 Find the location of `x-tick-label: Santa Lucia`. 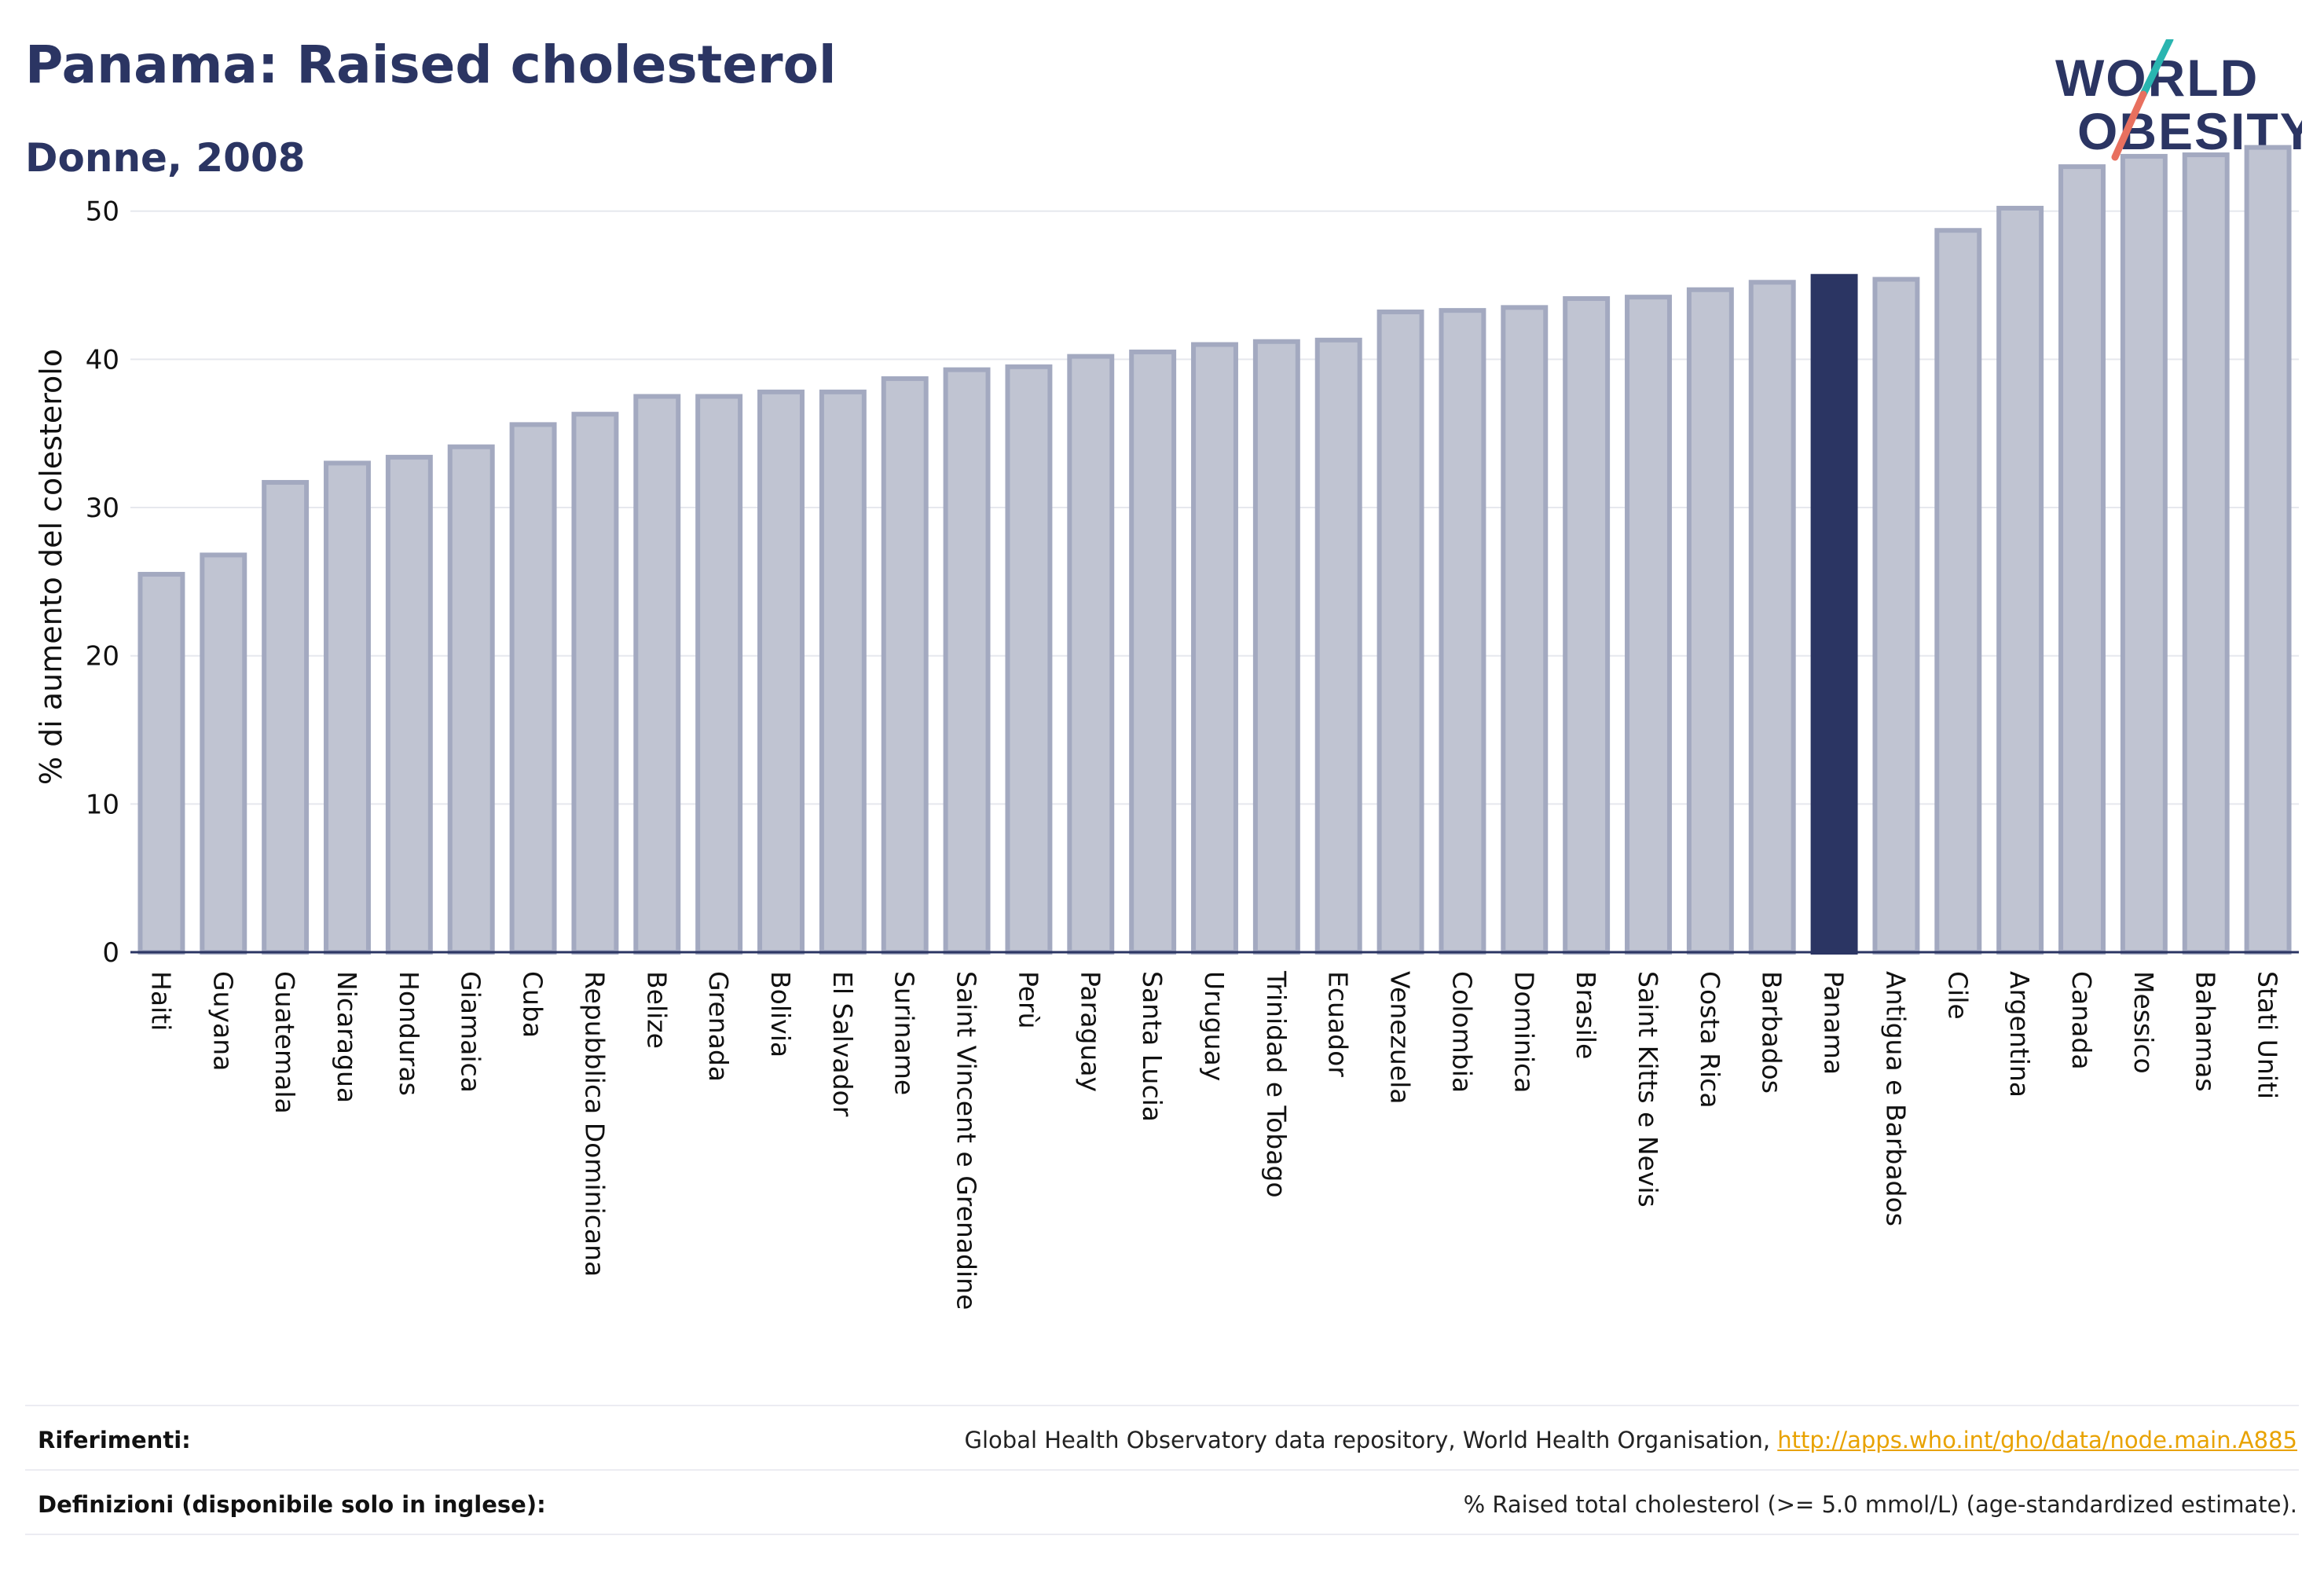

x-tick-label: Santa Lucia is located at coordinates (1152, 1046).